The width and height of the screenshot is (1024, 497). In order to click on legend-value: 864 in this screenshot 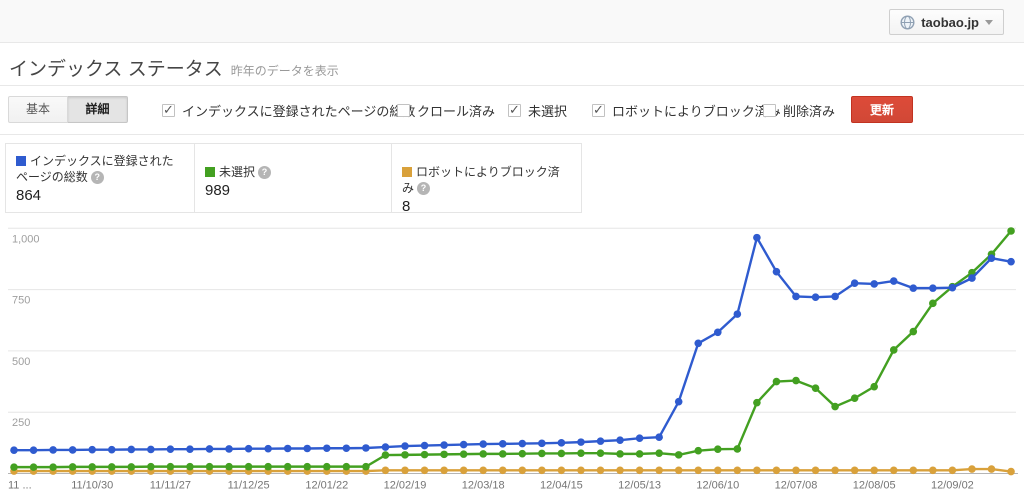, I will do `click(29, 195)`.